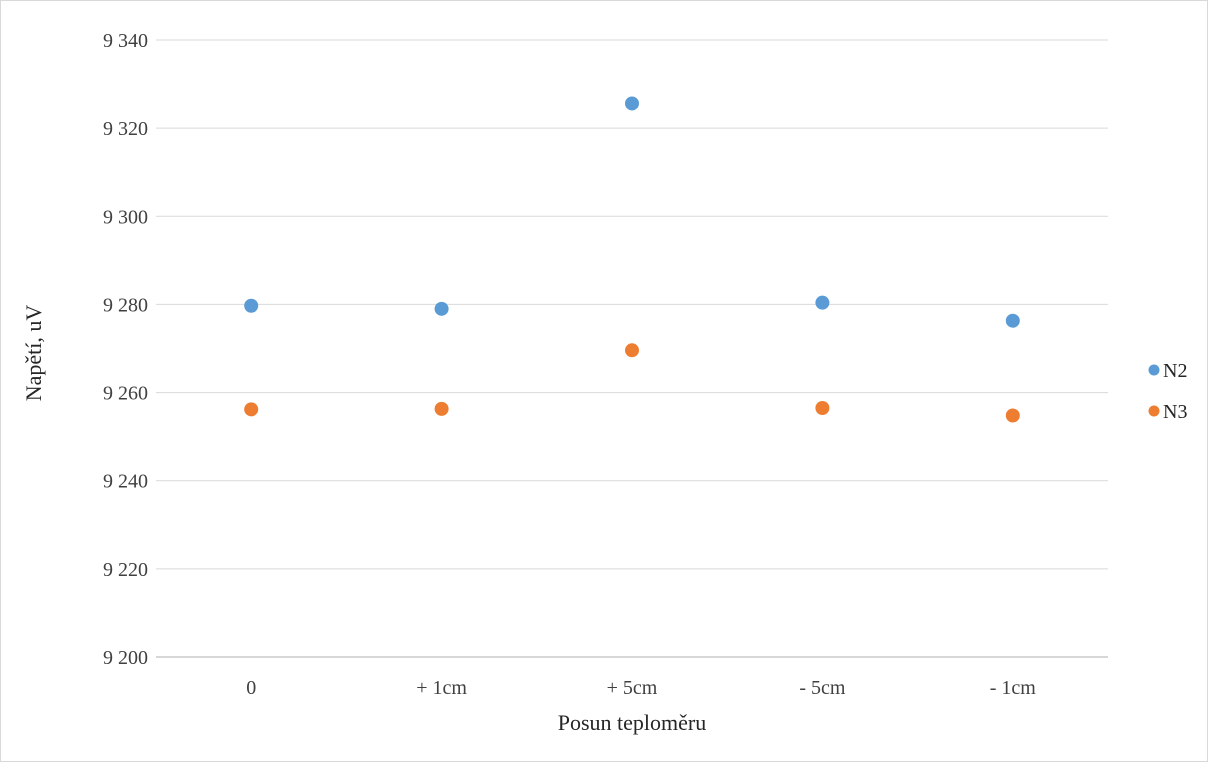 This screenshot has width=1208, height=768. I want to click on legend-marker-n3, so click(1154, 411).